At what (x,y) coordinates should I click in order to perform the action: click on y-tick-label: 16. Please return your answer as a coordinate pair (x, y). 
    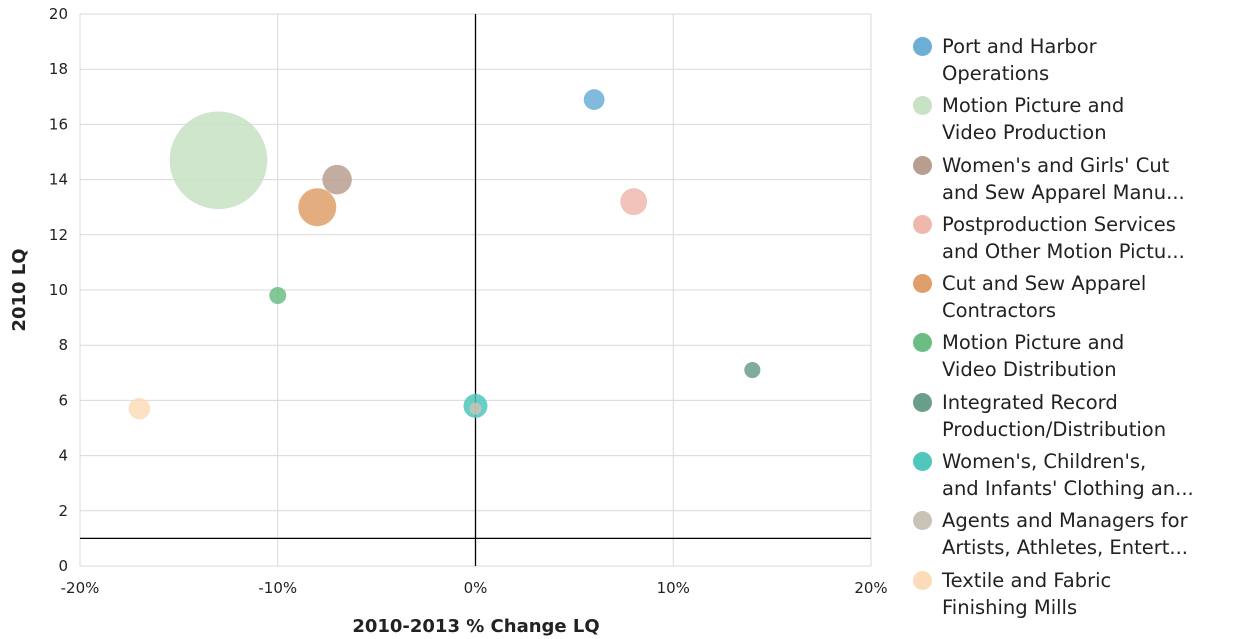
    Looking at the image, I should click on (58, 124).